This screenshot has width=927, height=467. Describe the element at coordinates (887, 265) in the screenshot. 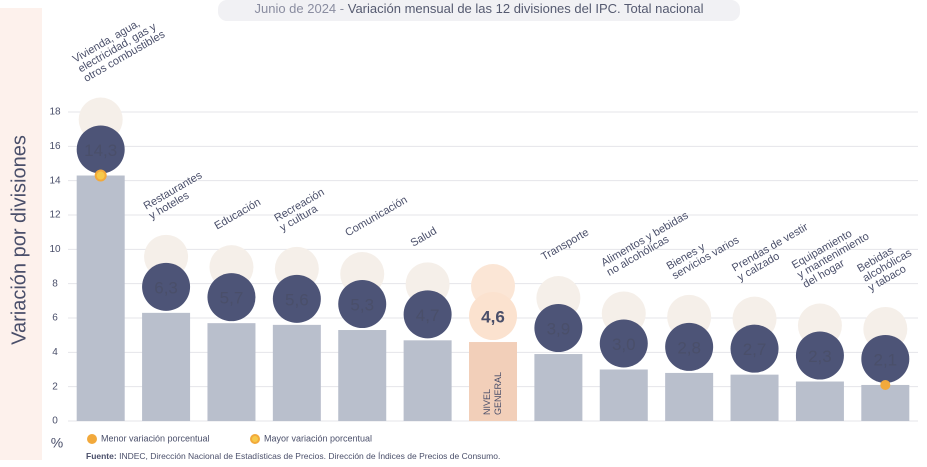

I see `category-label: Bebidasalcohólicasy tabaco` at that location.